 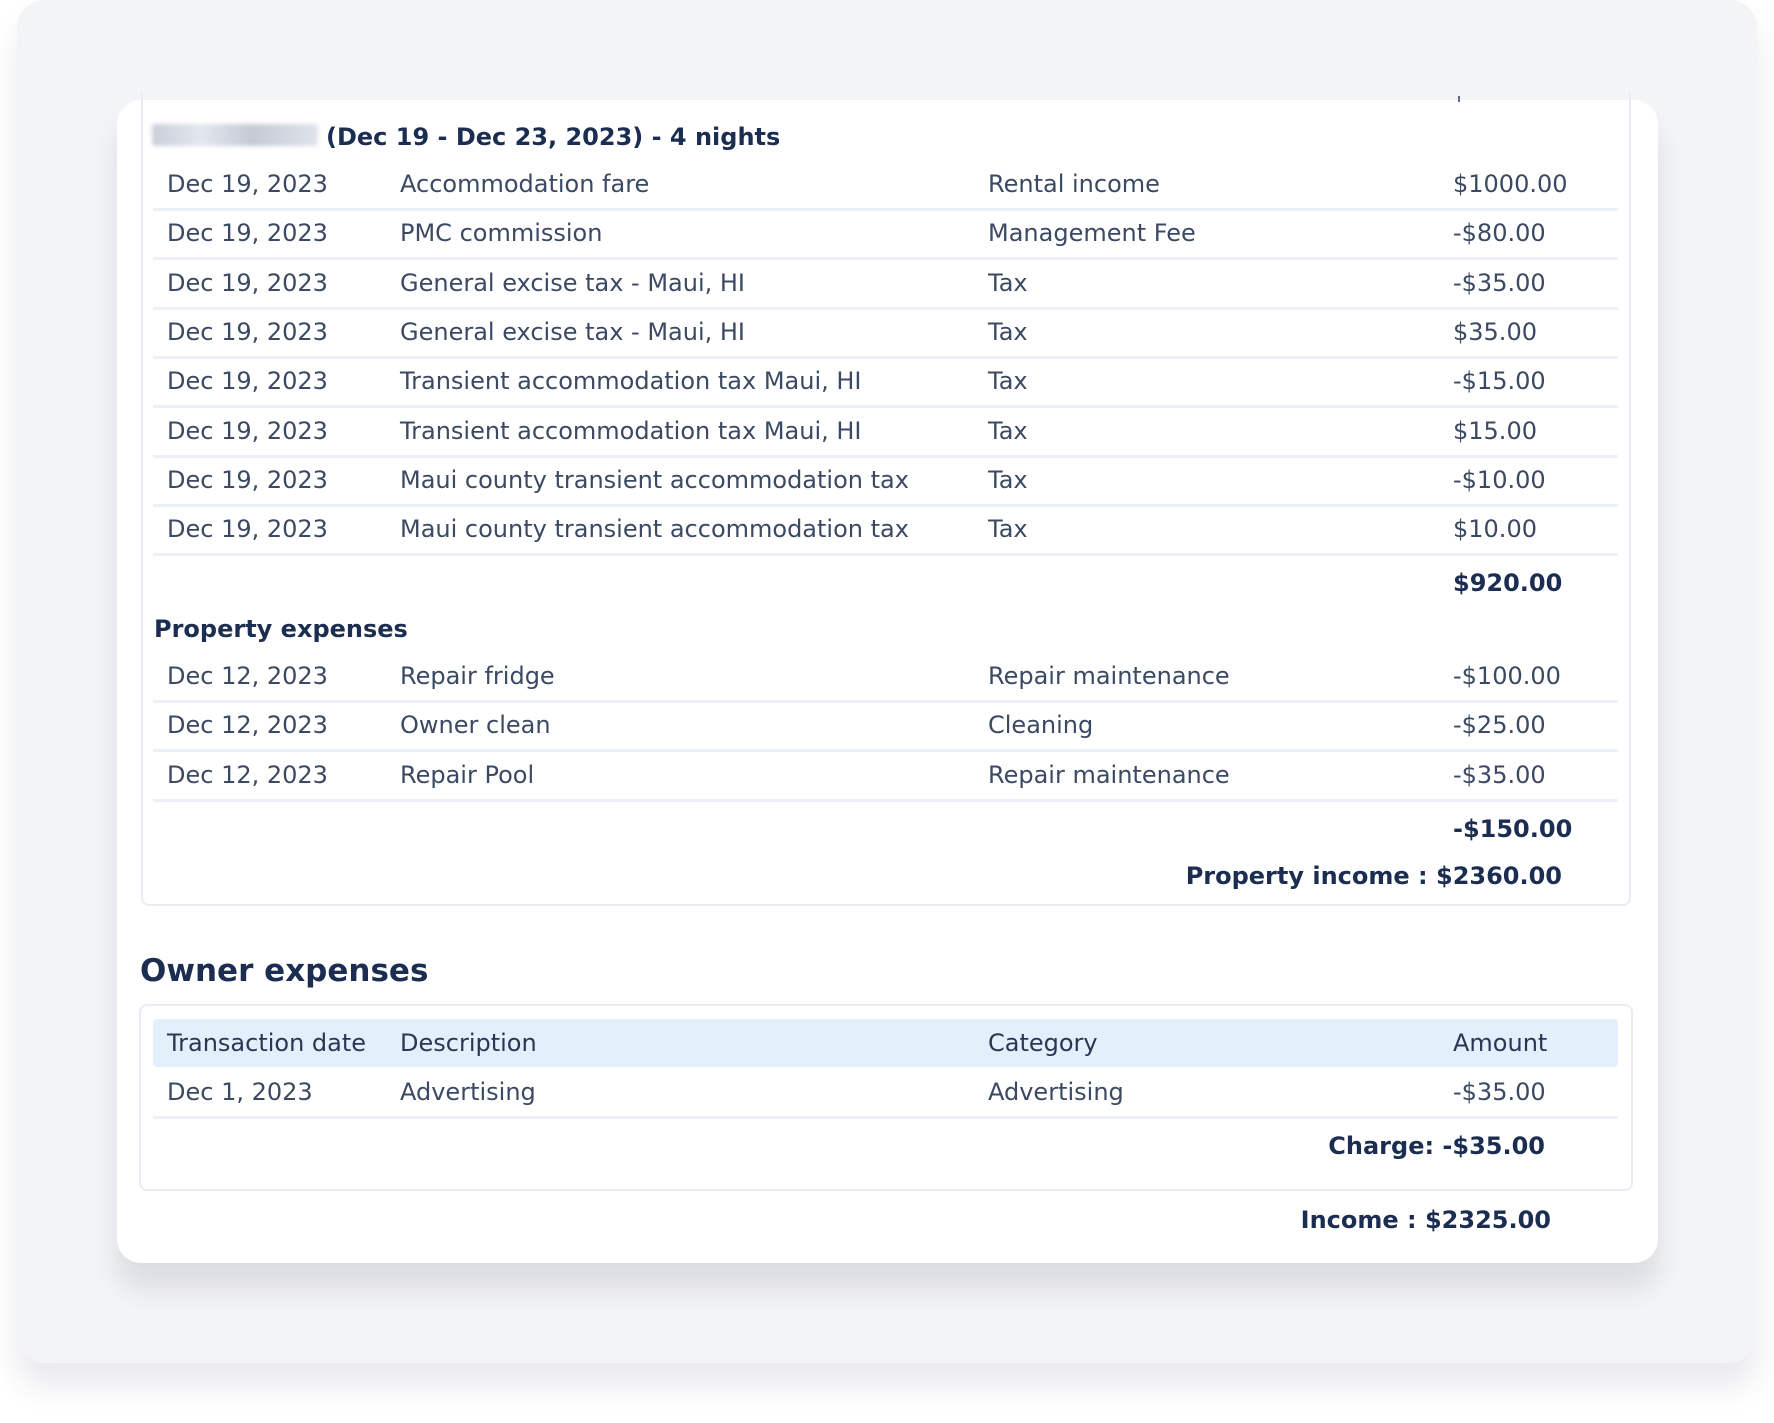 What do you see at coordinates (1500, 1043) in the screenshot?
I see `header-amount: Amount` at bounding box center [1500, 1043].